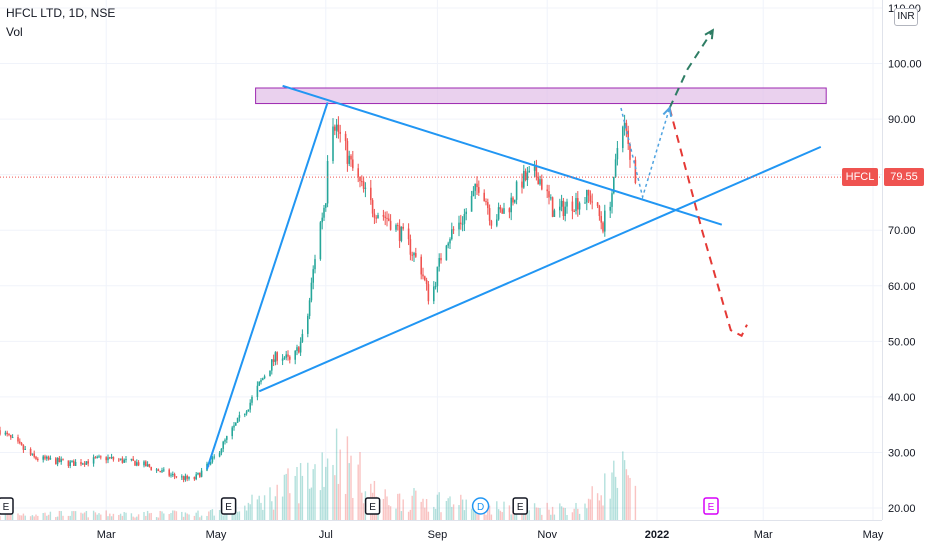  I want to click on last-price-tag: 79.55, so click(904, 177).